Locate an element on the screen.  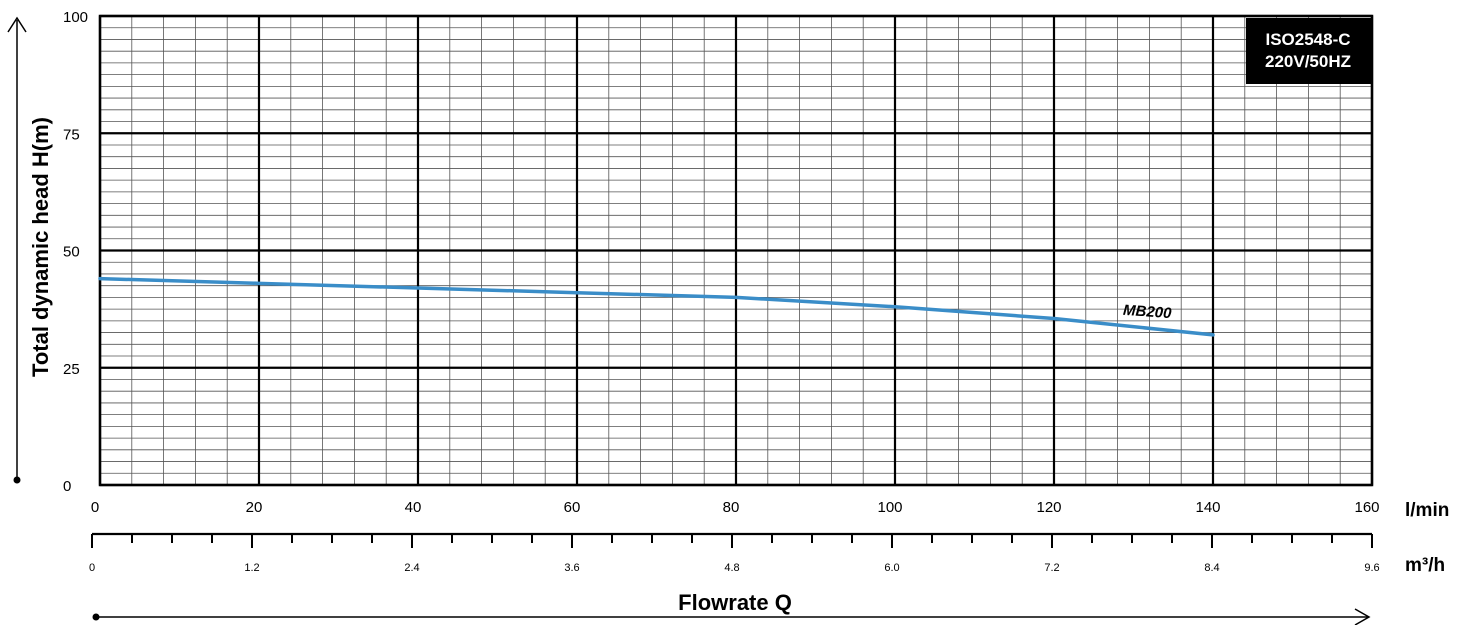
x2-tick-label: 3.6 is located at coordinates (571, 568).